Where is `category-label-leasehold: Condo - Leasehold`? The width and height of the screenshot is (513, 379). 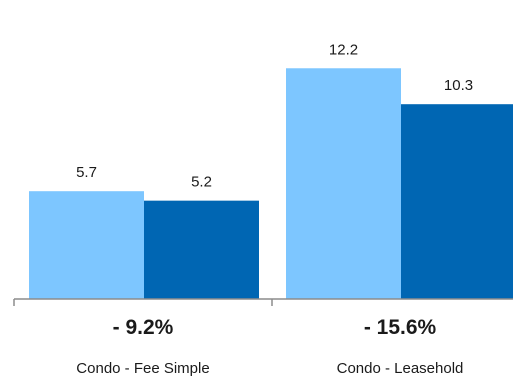 category-label-leasehold: Condo - Leasehold is located at coordinates (400, 368).